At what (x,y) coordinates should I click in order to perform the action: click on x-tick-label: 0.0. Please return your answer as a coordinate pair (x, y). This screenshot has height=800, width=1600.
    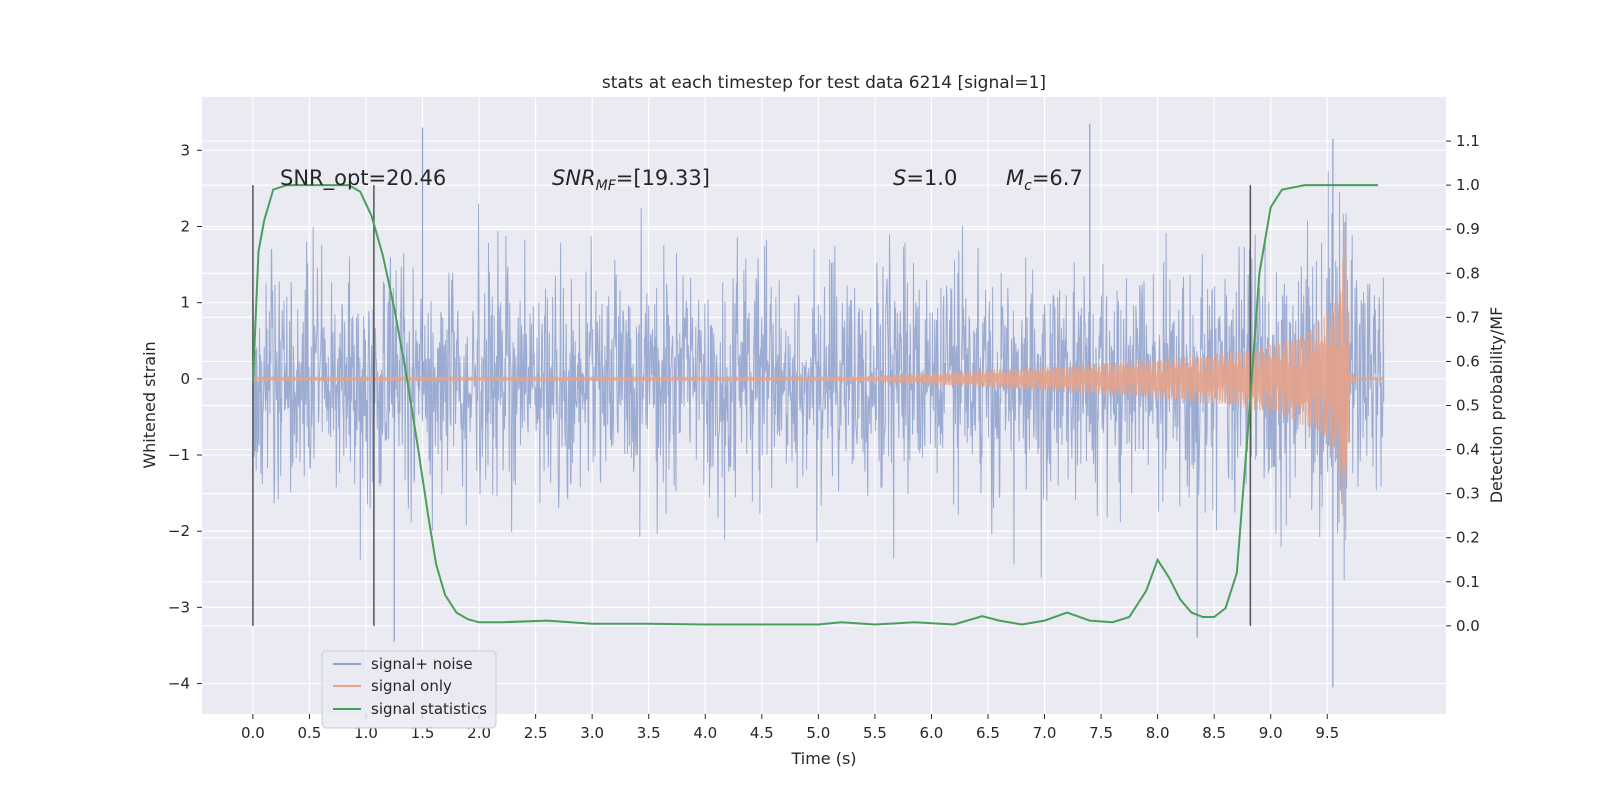
    Looking at the image, I should click on (253, 733).